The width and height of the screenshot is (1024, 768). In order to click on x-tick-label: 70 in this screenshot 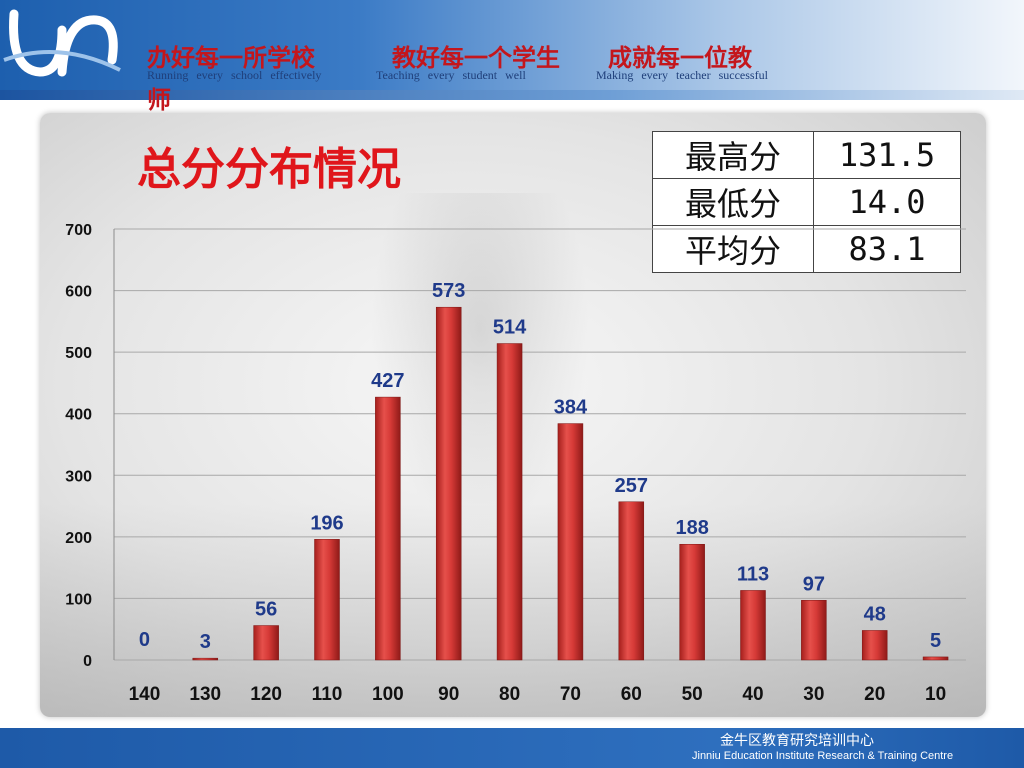, I will do `click(570, 694)`.